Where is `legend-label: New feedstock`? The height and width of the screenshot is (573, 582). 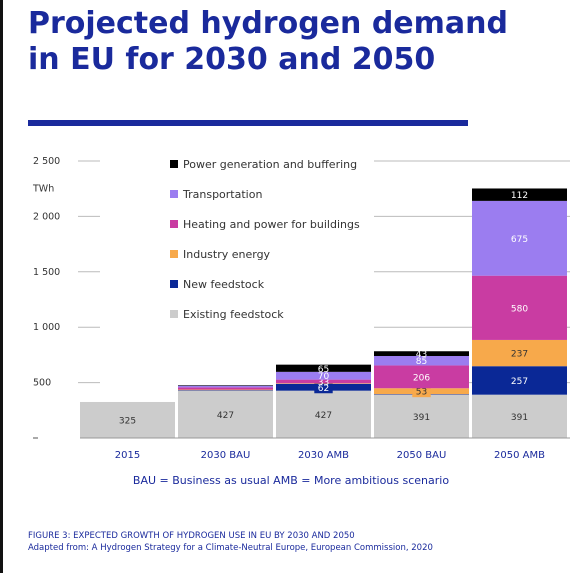 legend-label: New feedstock is located at coordinates (224, 284).